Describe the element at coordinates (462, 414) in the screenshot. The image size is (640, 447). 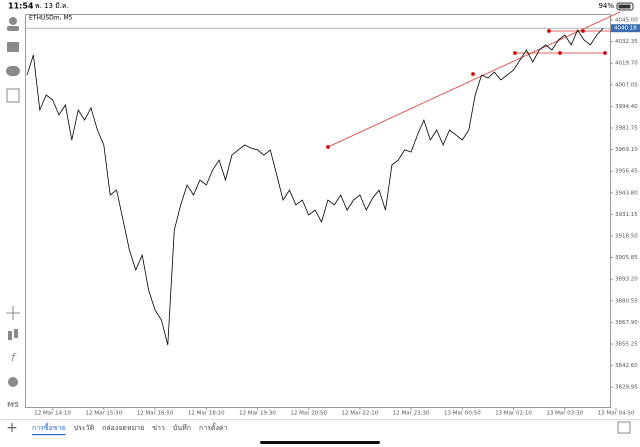
I see `x-tick-label: 13 Mar 00:50` at that location.